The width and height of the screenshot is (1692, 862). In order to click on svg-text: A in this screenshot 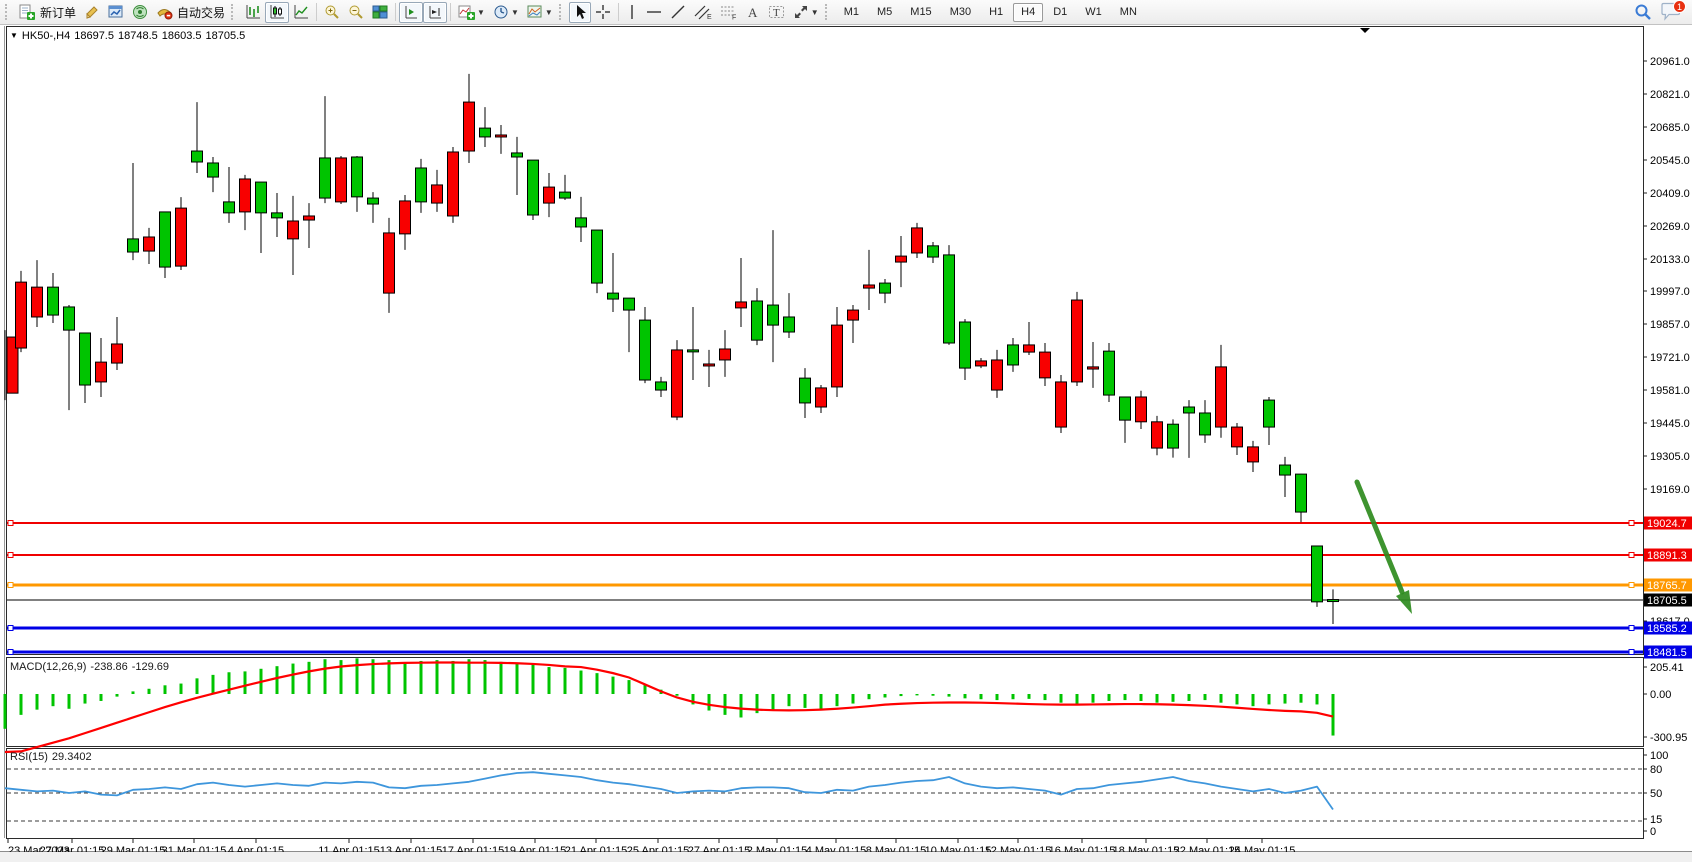, I will do `click(753, 12)`.